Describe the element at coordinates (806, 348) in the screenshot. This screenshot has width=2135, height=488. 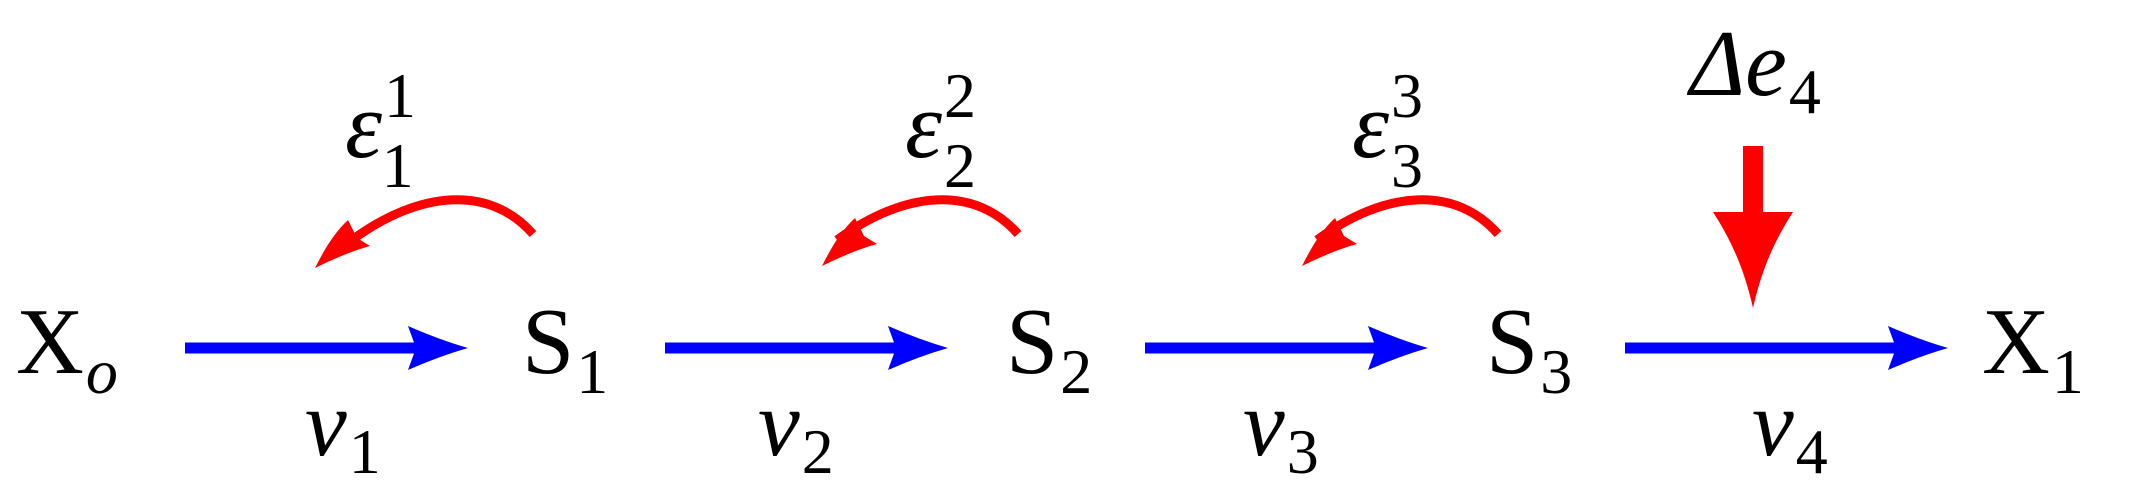
I see `flux-arrow-v2` at that location.